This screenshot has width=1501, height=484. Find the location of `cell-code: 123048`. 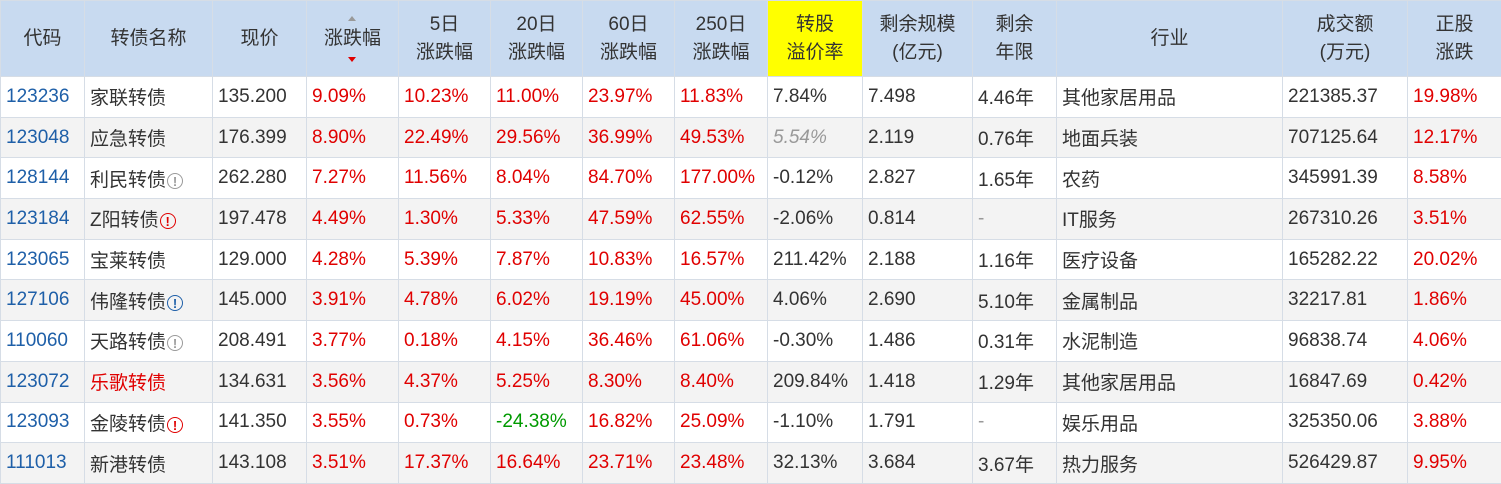

cell-code: 123048 is located at coordinates (43, 137).